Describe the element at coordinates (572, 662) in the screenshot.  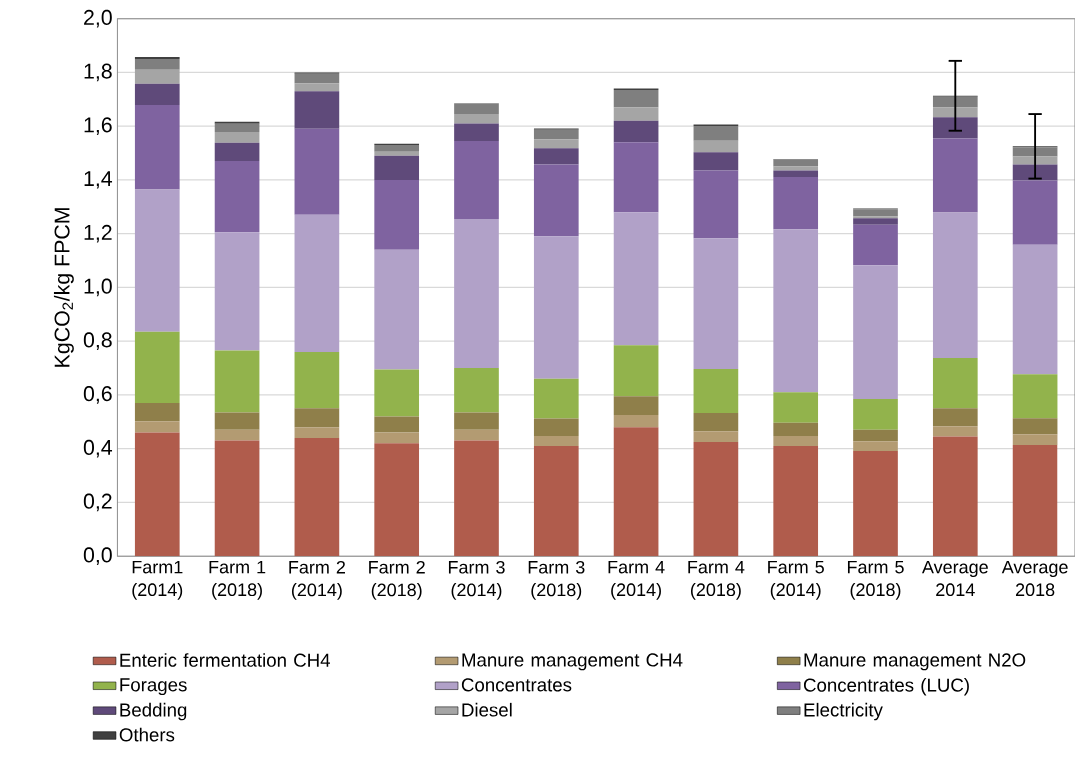
I see `legend-label: Manure management CH4` at that location.